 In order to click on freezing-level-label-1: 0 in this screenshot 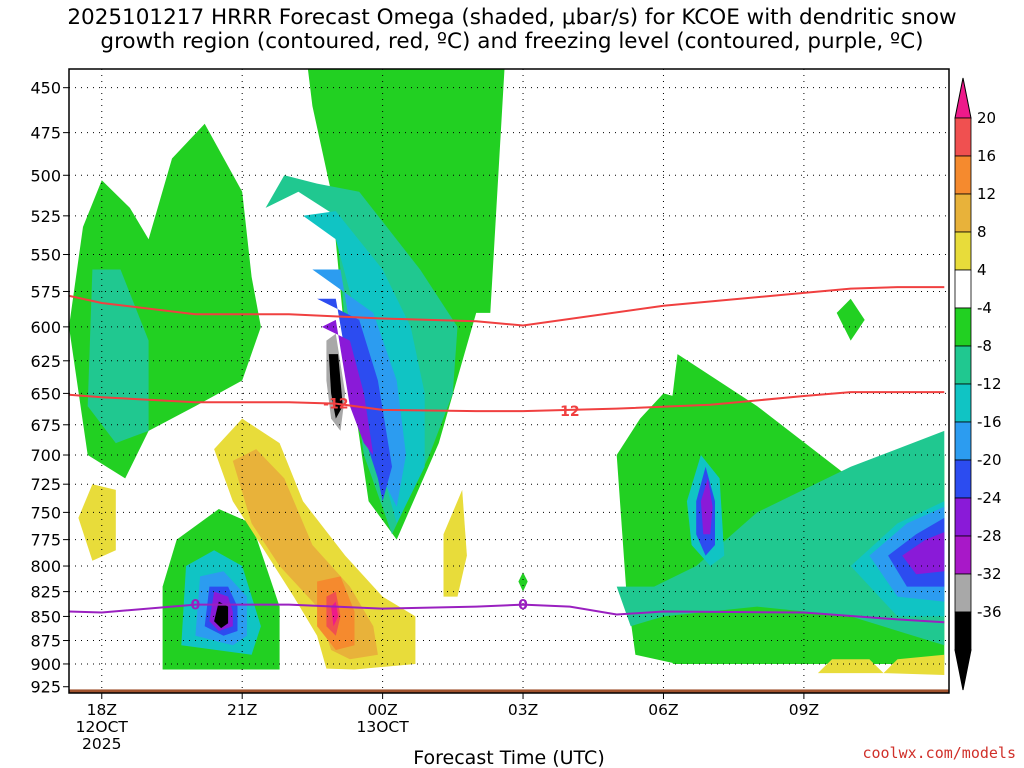, I will do `click(523, 606)`.